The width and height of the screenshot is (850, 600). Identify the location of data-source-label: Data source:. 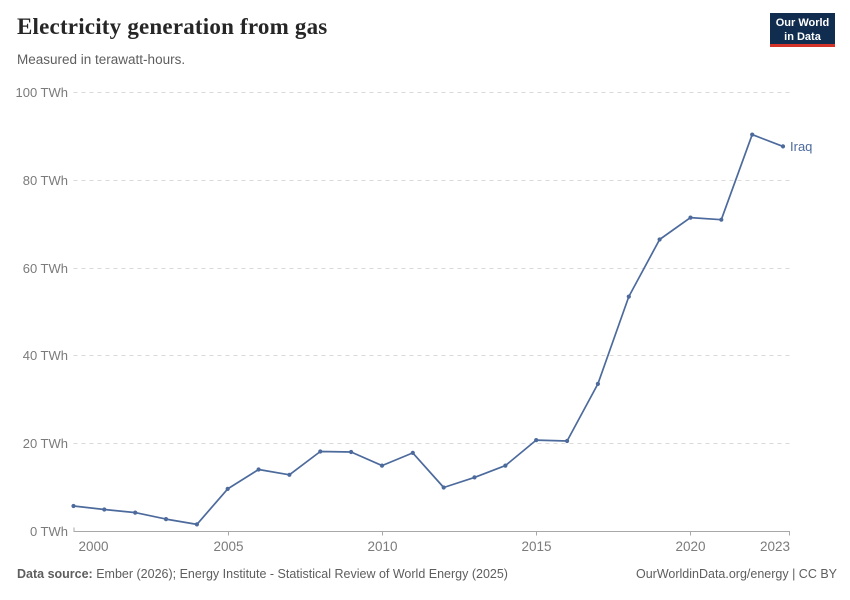
(55, 574).